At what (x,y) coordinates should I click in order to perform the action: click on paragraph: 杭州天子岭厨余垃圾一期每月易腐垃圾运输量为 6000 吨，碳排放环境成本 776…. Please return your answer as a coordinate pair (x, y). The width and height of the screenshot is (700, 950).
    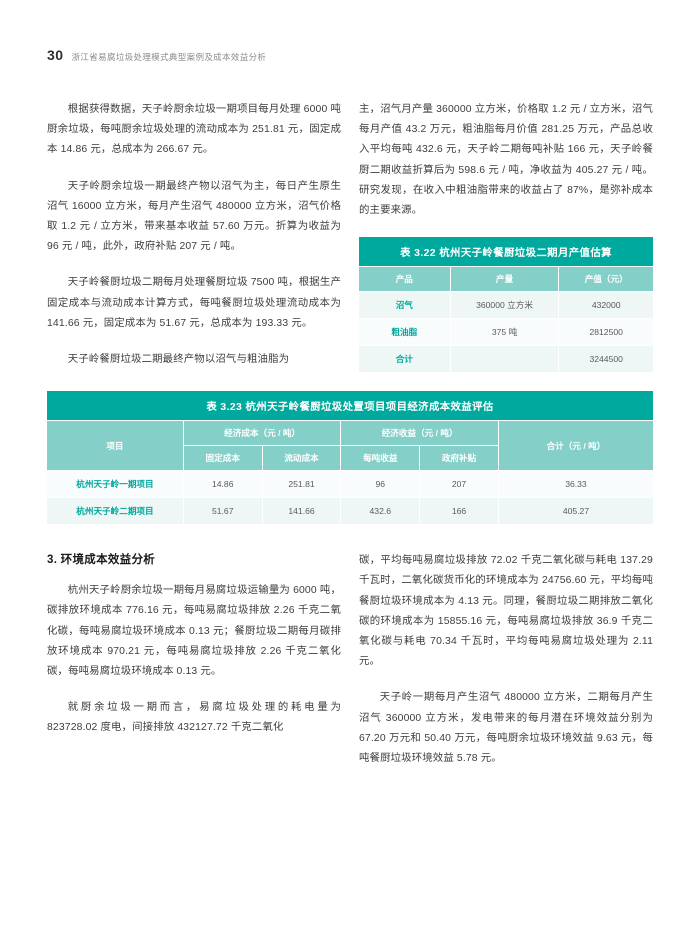
    Looking at the image, I should click on (194, 631).